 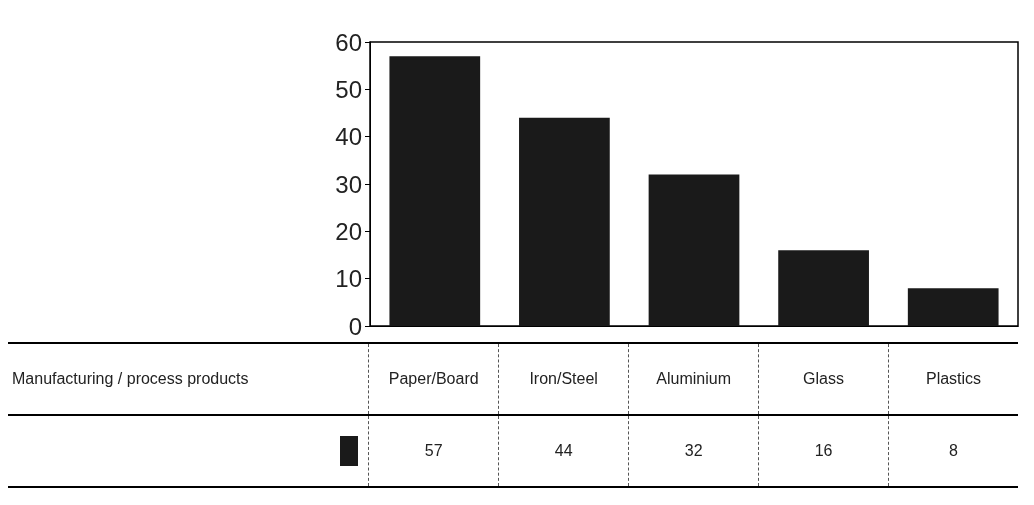 What do you see at coordinates (348, 42) in the screenshot?
I see `y-tick-label: 60` at bounding box center [348, 42].